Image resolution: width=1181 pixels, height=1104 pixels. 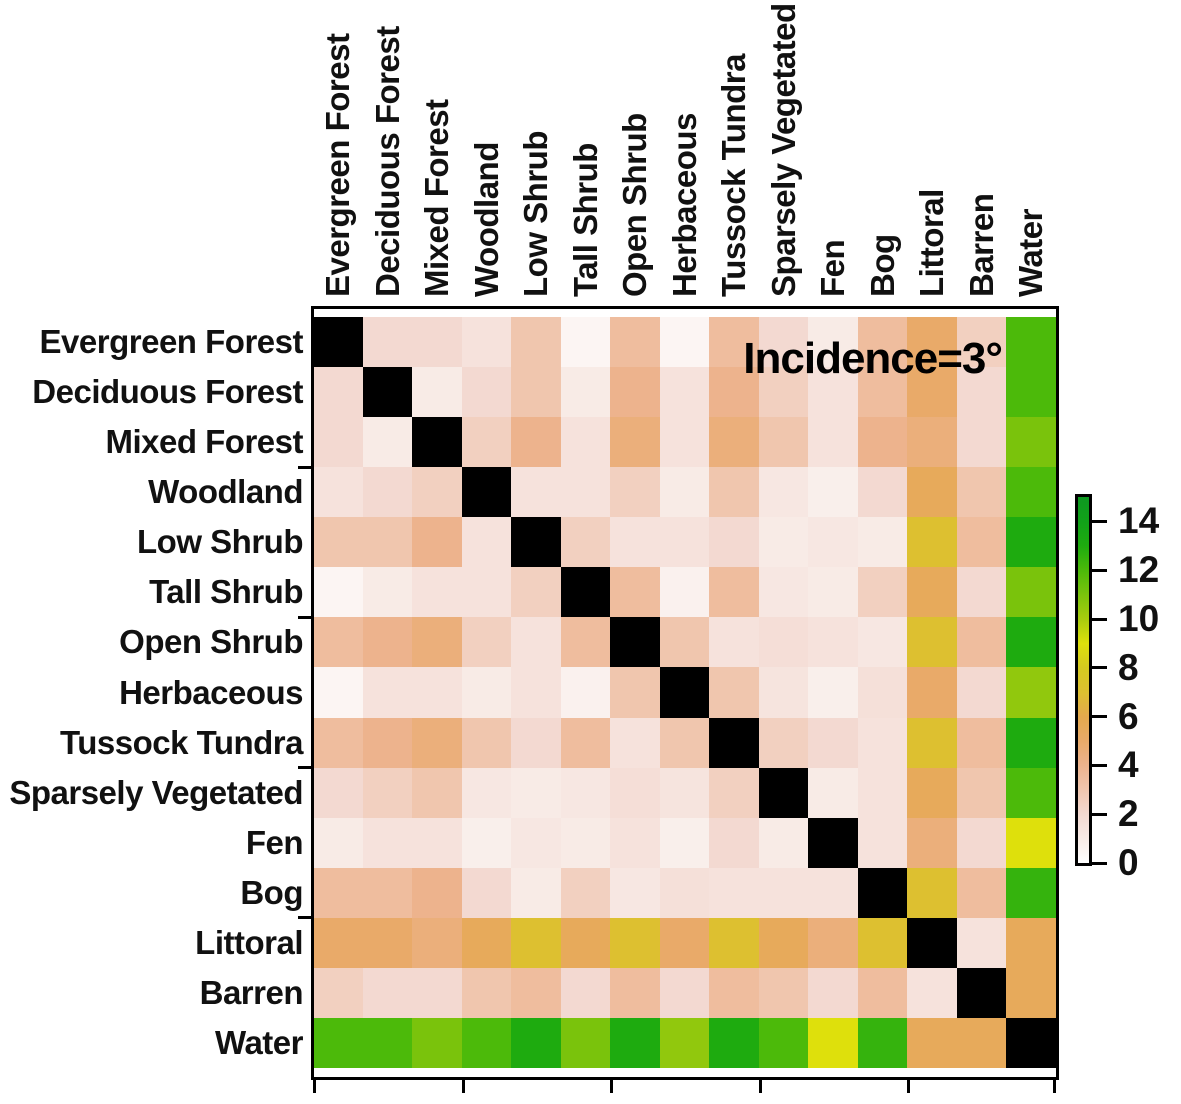 I want to click on colorbar-tick-label: 6, so click(x=1128, y=716).